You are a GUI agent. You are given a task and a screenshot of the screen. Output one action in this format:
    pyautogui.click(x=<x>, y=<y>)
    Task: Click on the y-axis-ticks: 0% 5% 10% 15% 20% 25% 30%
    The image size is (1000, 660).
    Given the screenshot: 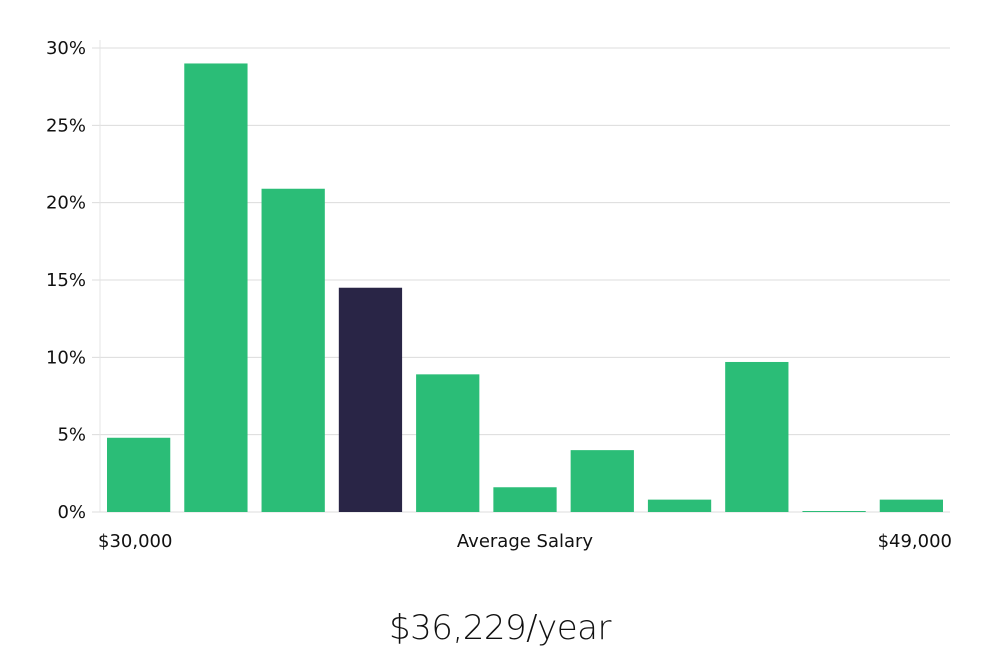 What is the action you would take?
    pyautogui.click(x=66, y=280)
    